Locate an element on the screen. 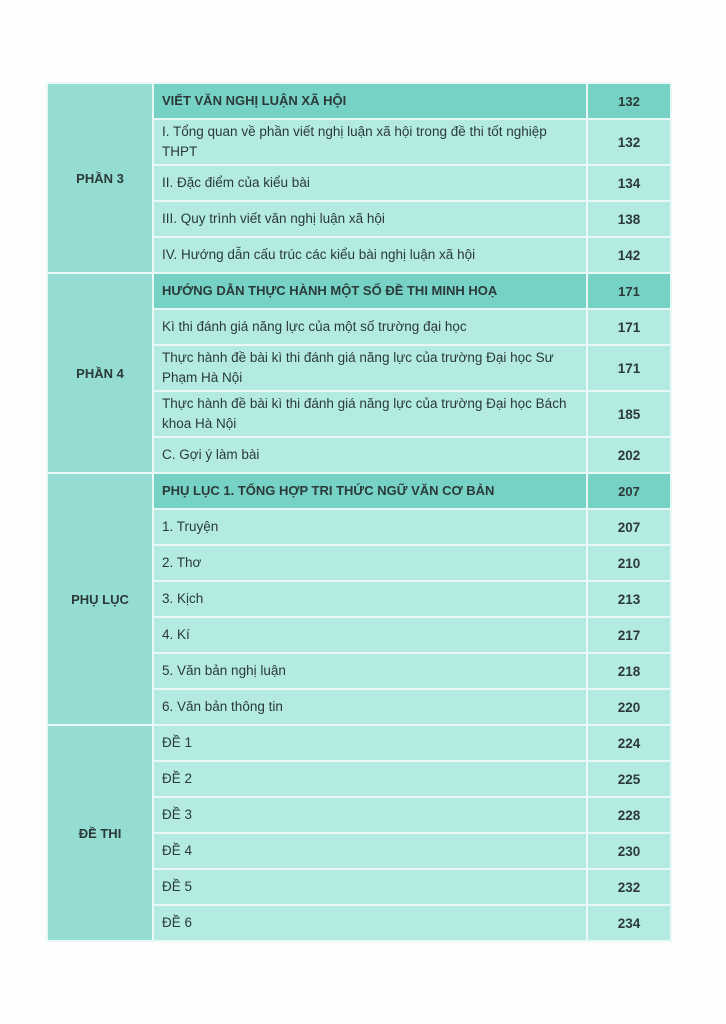 Image resolution: width=726 pixels, height=1024 pixels. toc-row: ĐỀ 4 230 is located at coordinates (359, 851).